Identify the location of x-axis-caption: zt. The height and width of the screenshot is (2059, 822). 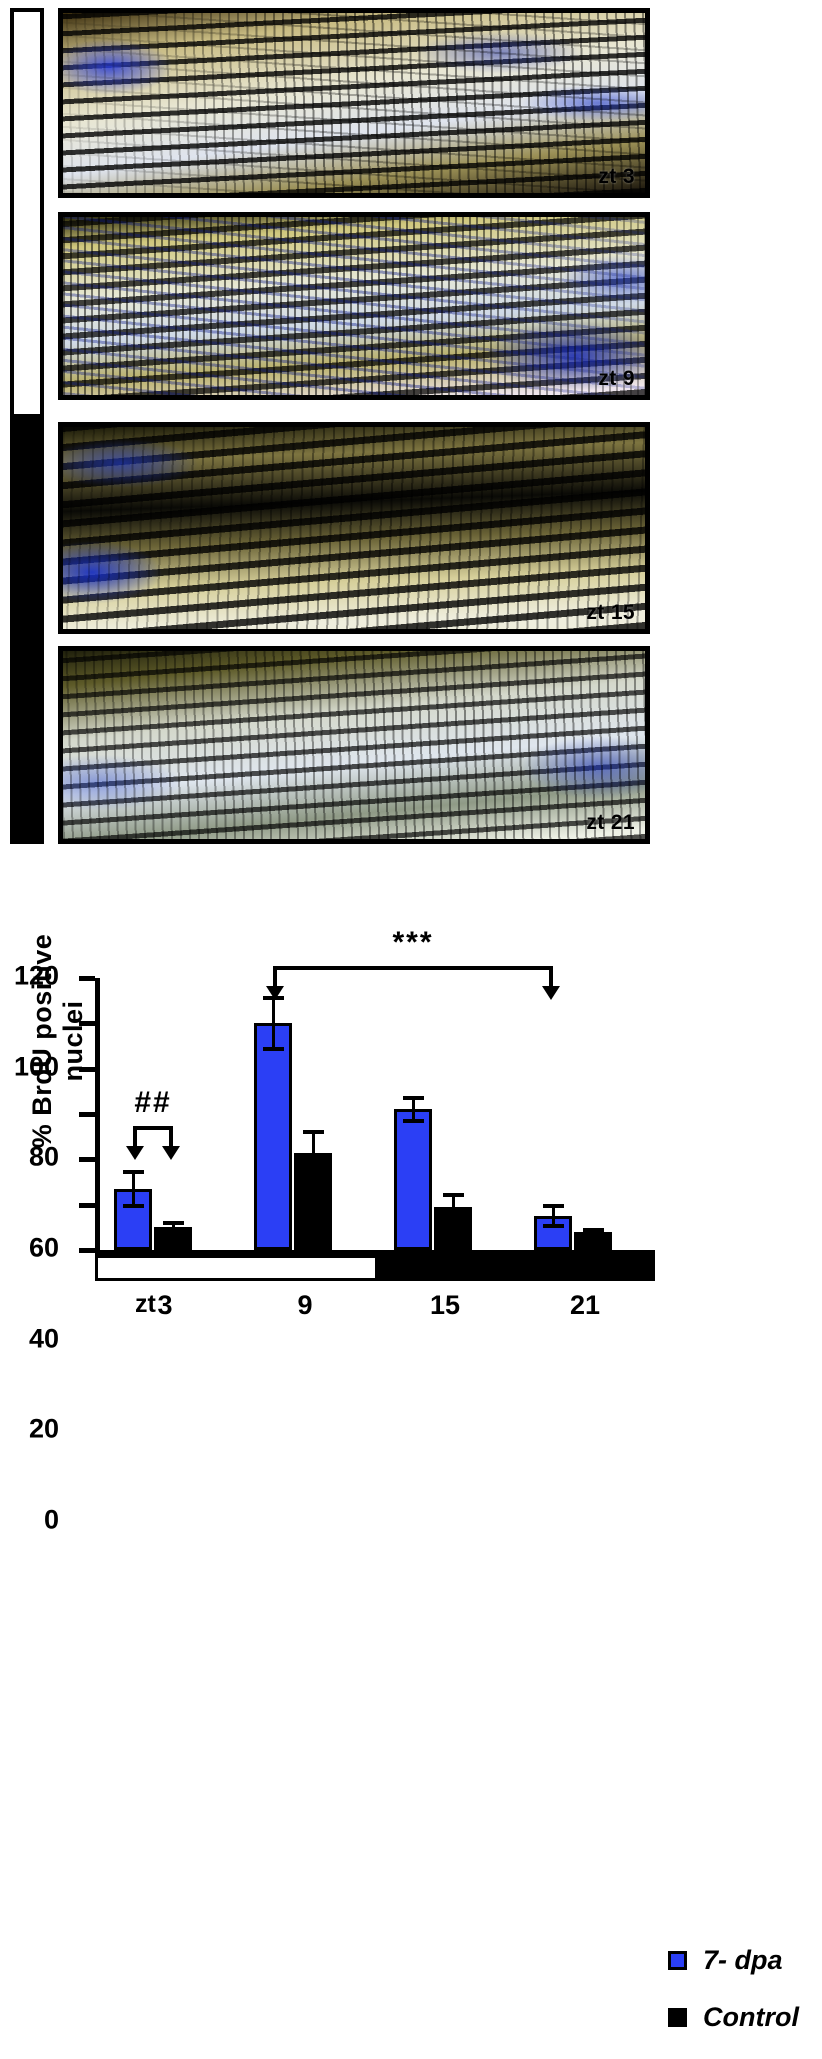
(145, 1304).